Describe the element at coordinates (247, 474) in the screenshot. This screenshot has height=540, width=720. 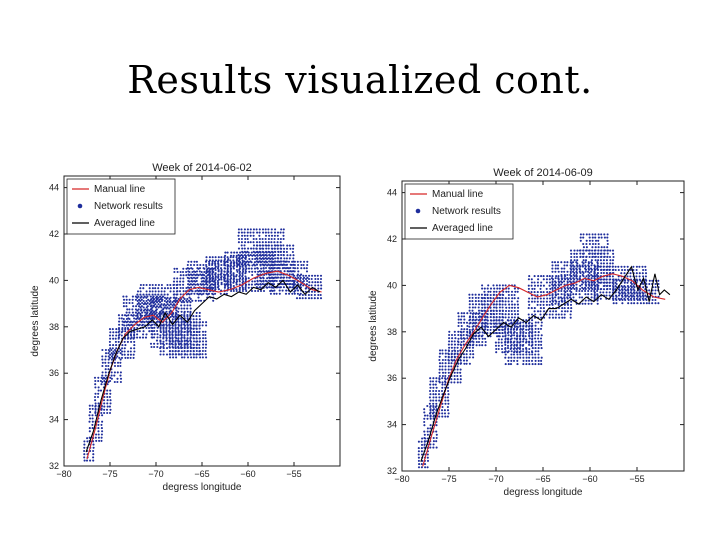
I see `x-tick-label: −60` at that location.